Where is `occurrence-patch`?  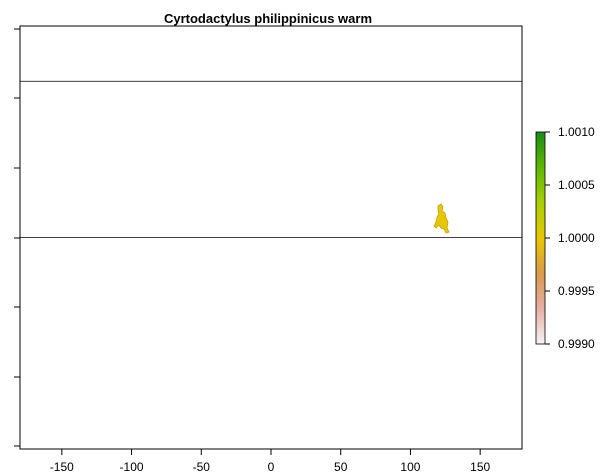 occurrence-patch is located at coordinates (441, 218).